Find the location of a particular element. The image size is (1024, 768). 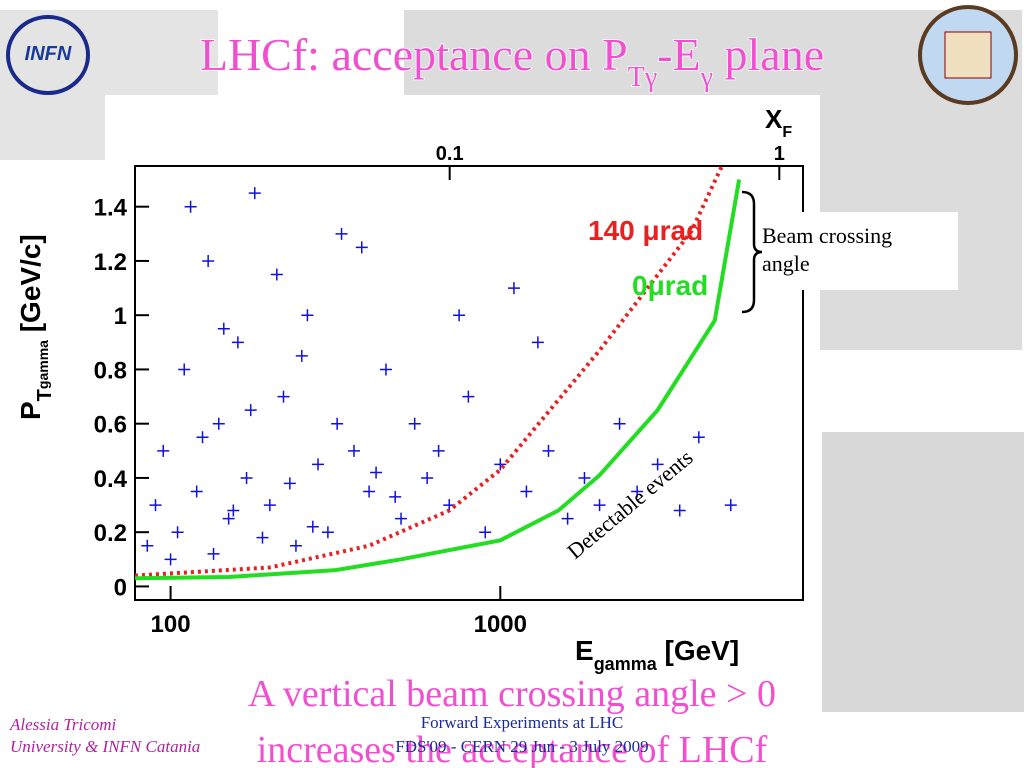

x2-axis-label: XF is located at coordinates (778, 122).